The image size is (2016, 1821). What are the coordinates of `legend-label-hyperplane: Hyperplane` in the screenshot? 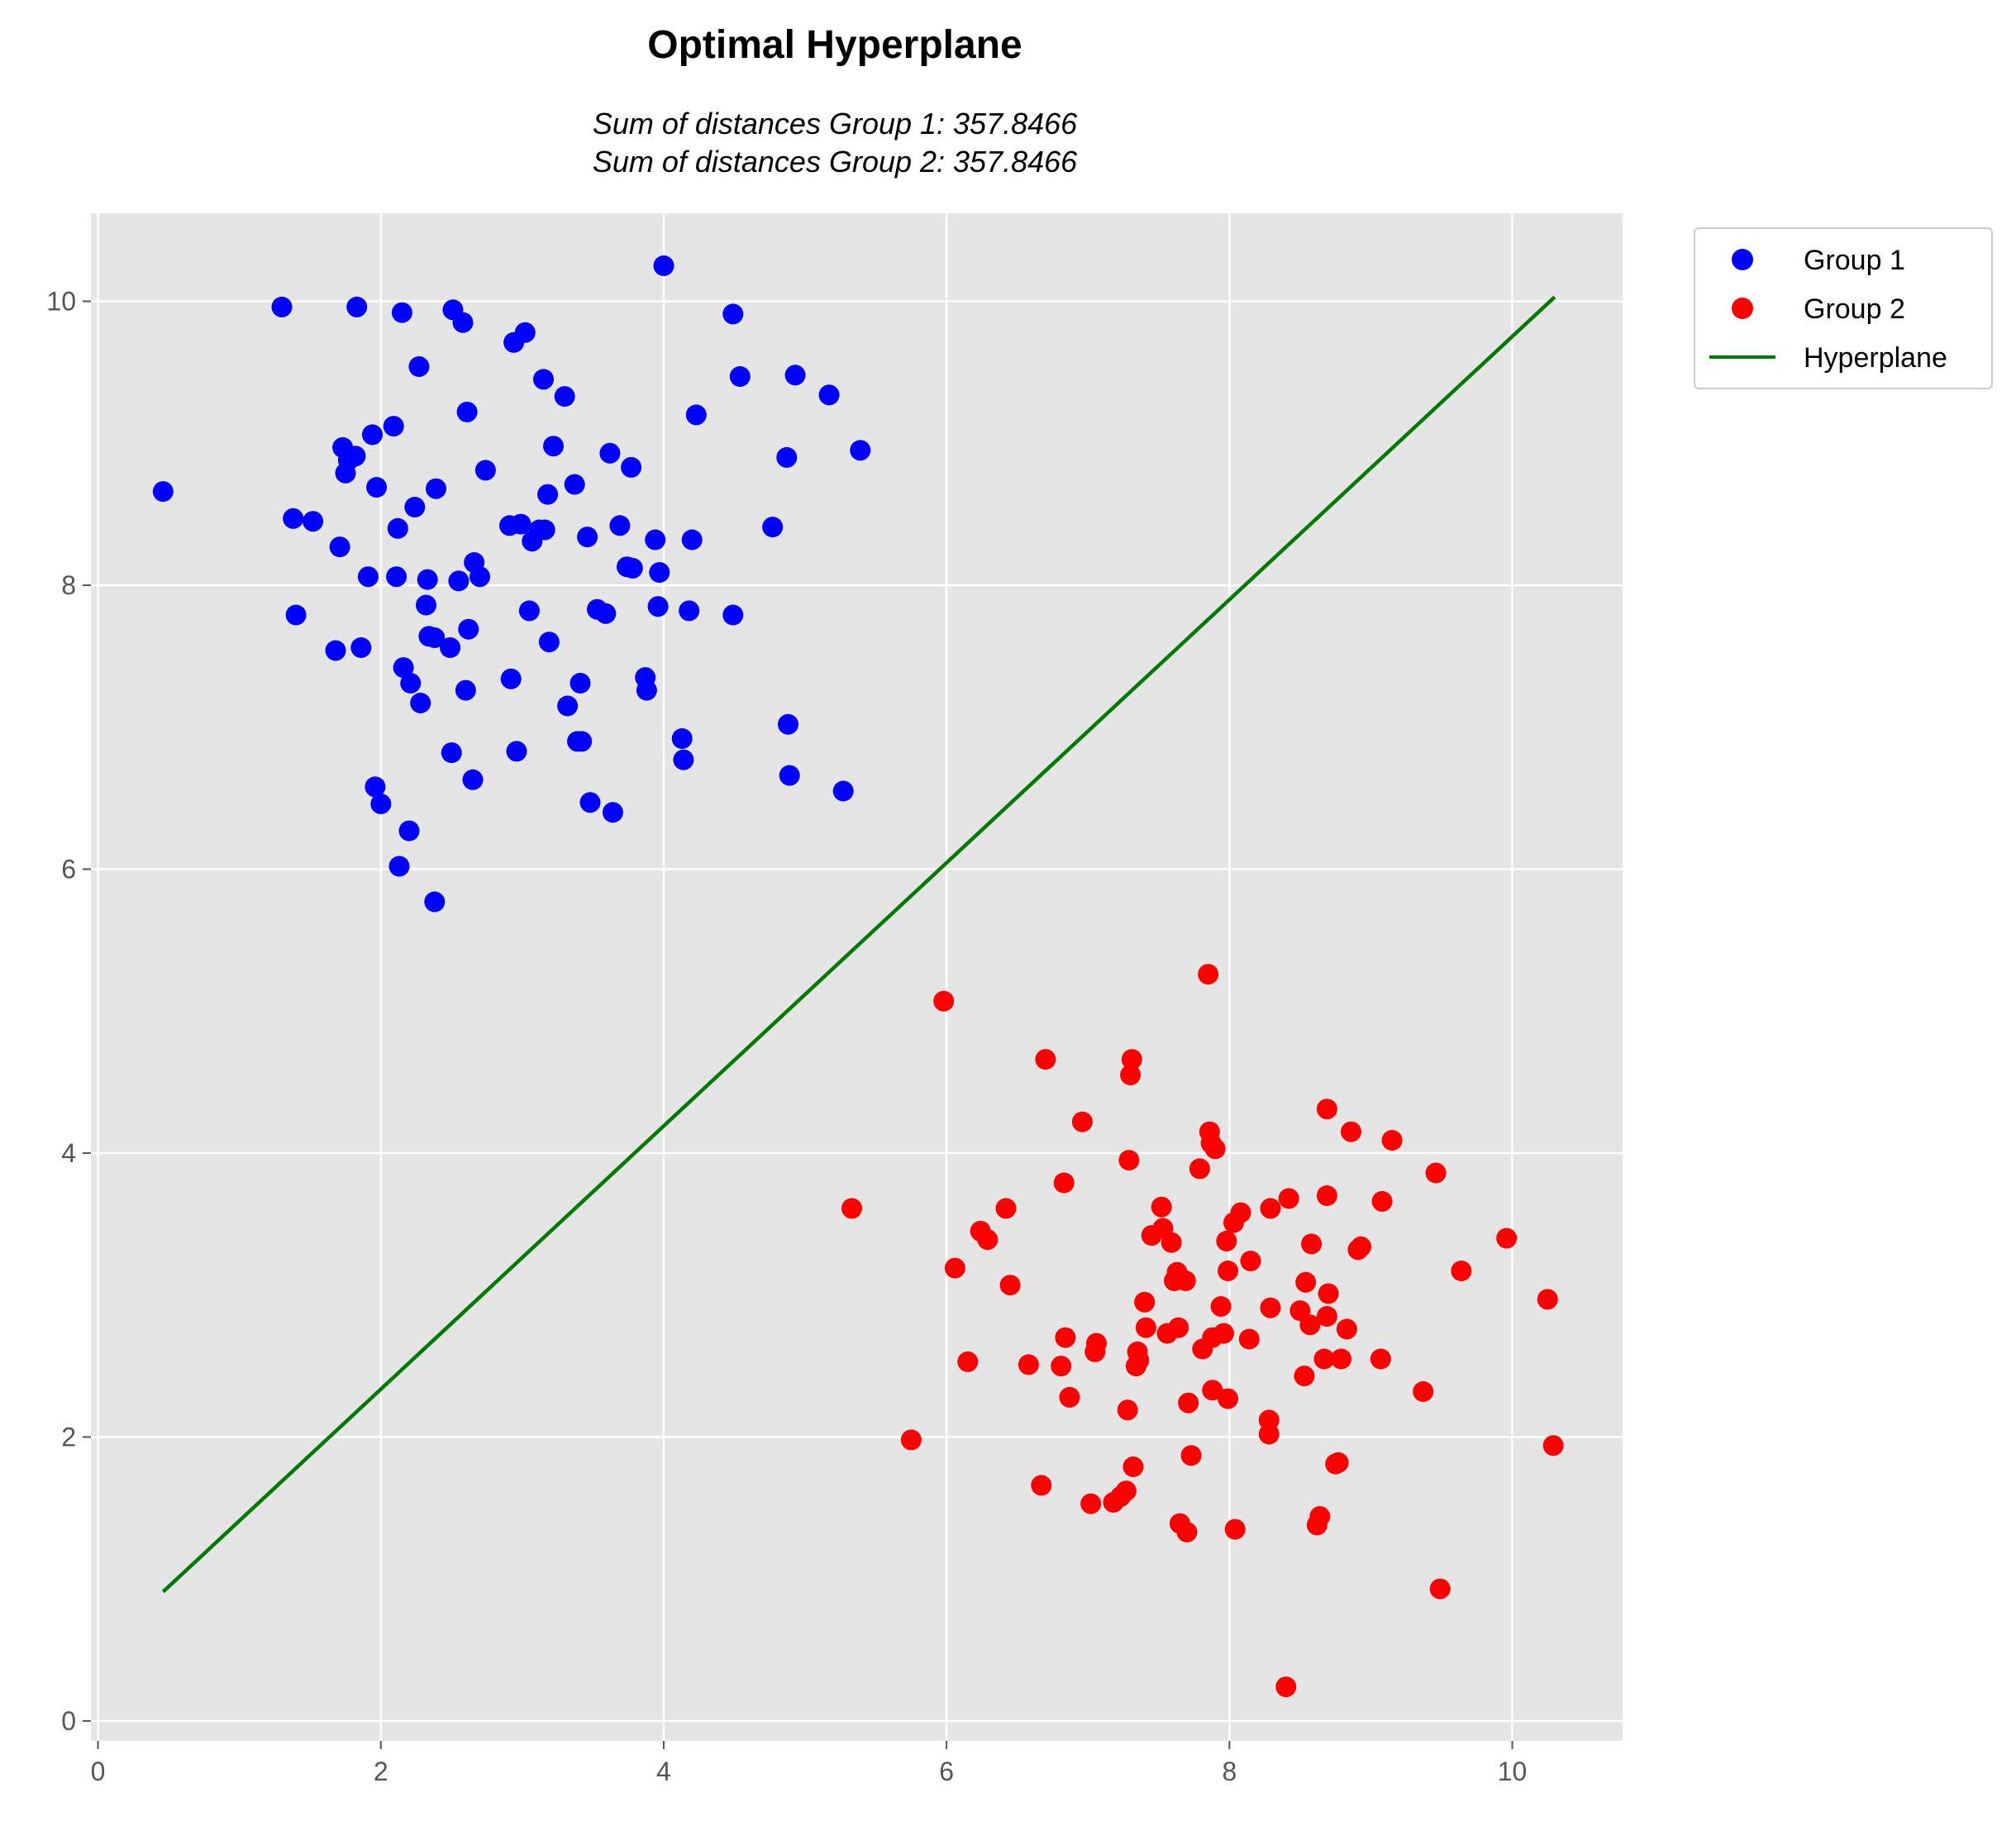 It's located at (1875, 358).